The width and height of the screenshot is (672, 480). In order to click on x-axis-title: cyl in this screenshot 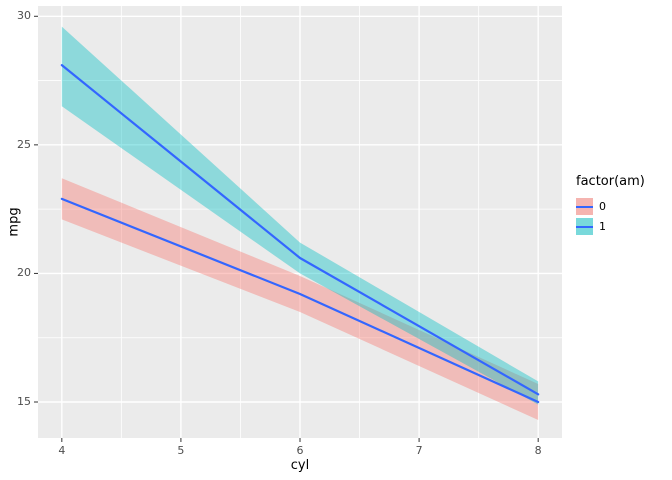, I will do `click(300, 465)`.